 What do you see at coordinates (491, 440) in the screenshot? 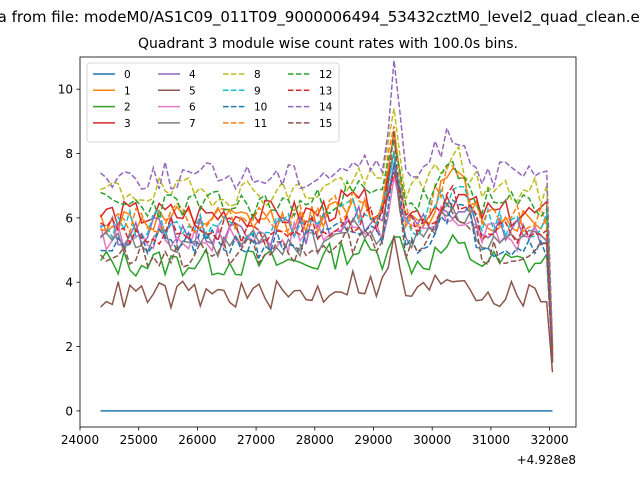
I see `x-tick-label-31000: 31000` at bounding box center [491, 440].